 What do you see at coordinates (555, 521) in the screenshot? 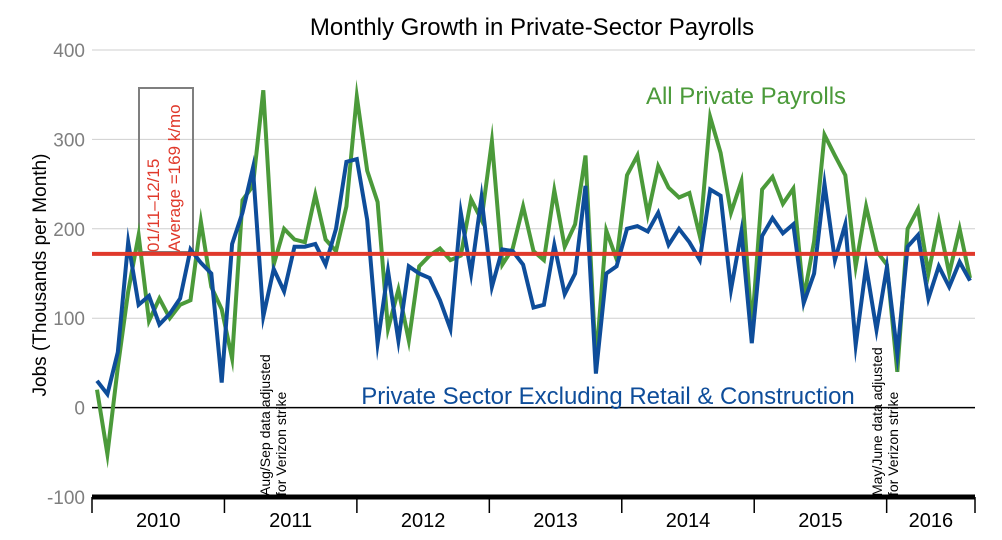
I see `x-tick-2013: 2013` at bounding box center [555, 521].